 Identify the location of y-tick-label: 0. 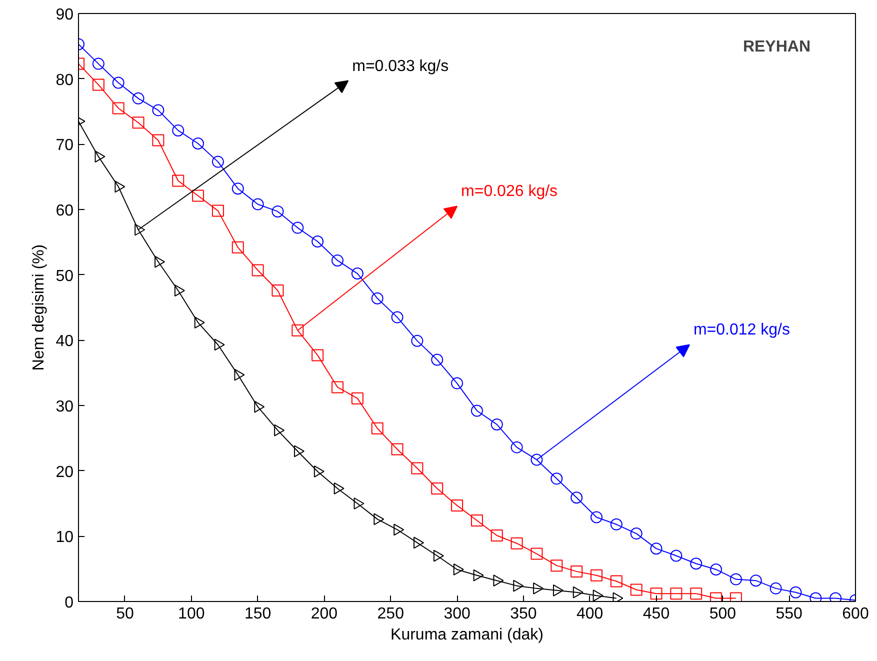
(69, 603).